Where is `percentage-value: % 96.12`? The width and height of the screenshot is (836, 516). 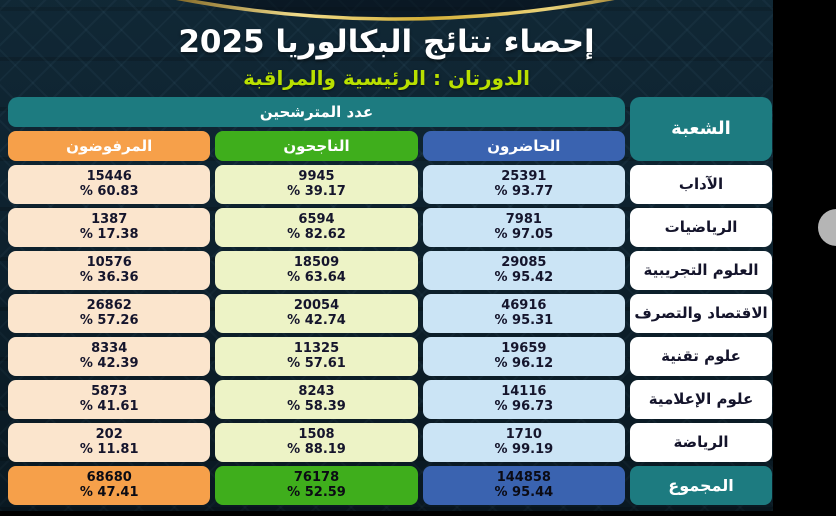 percentage-value: % 96.12 is located at coordinates (524, 363).